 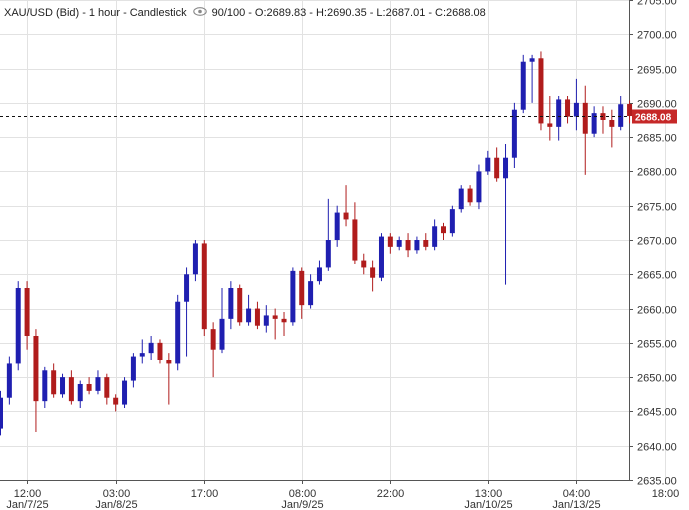 What do you see at coordinates (303, 494) in the screenshot?
I see `x-tick-time: 08:00` at bounding box center [303, 494].